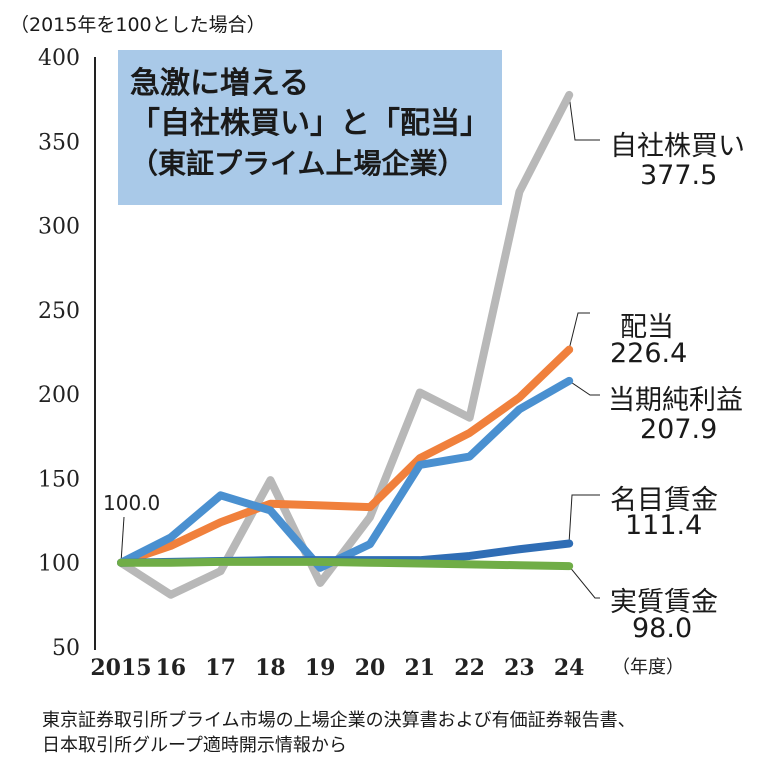  Describe the element at coordinates (370, 668) in the screenshot. I see `x-tick-label: 20` at that location.